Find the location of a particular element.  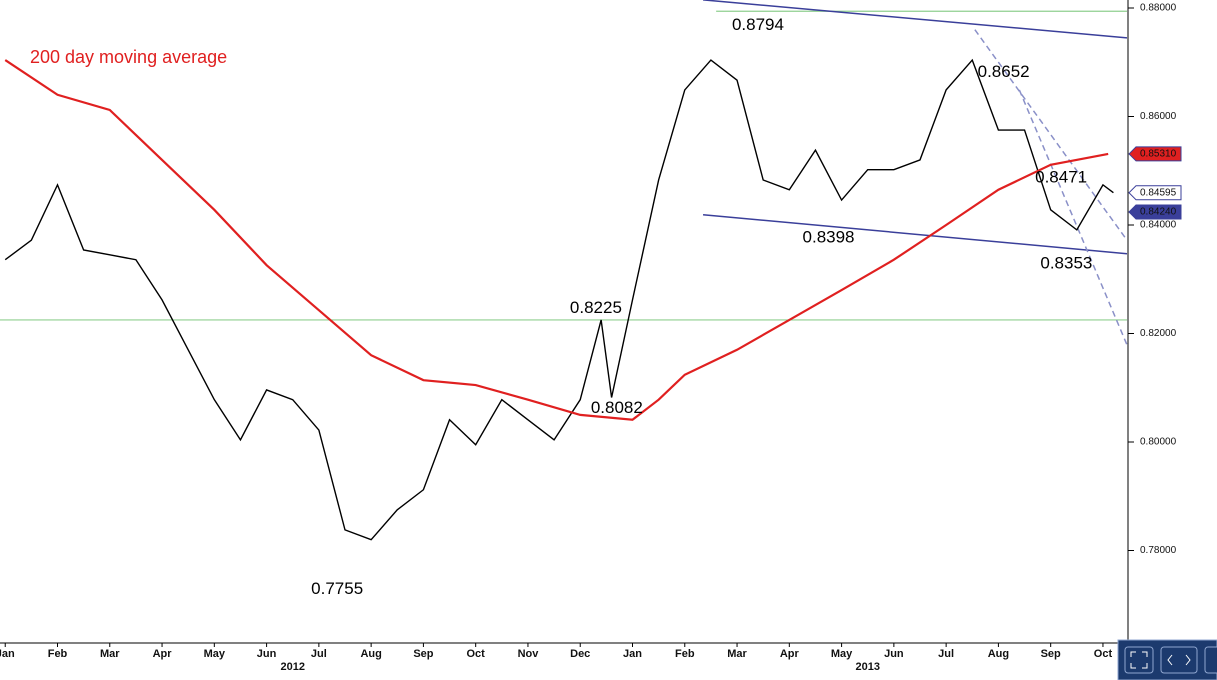

fit-button is located at coordinates (1139, 660).